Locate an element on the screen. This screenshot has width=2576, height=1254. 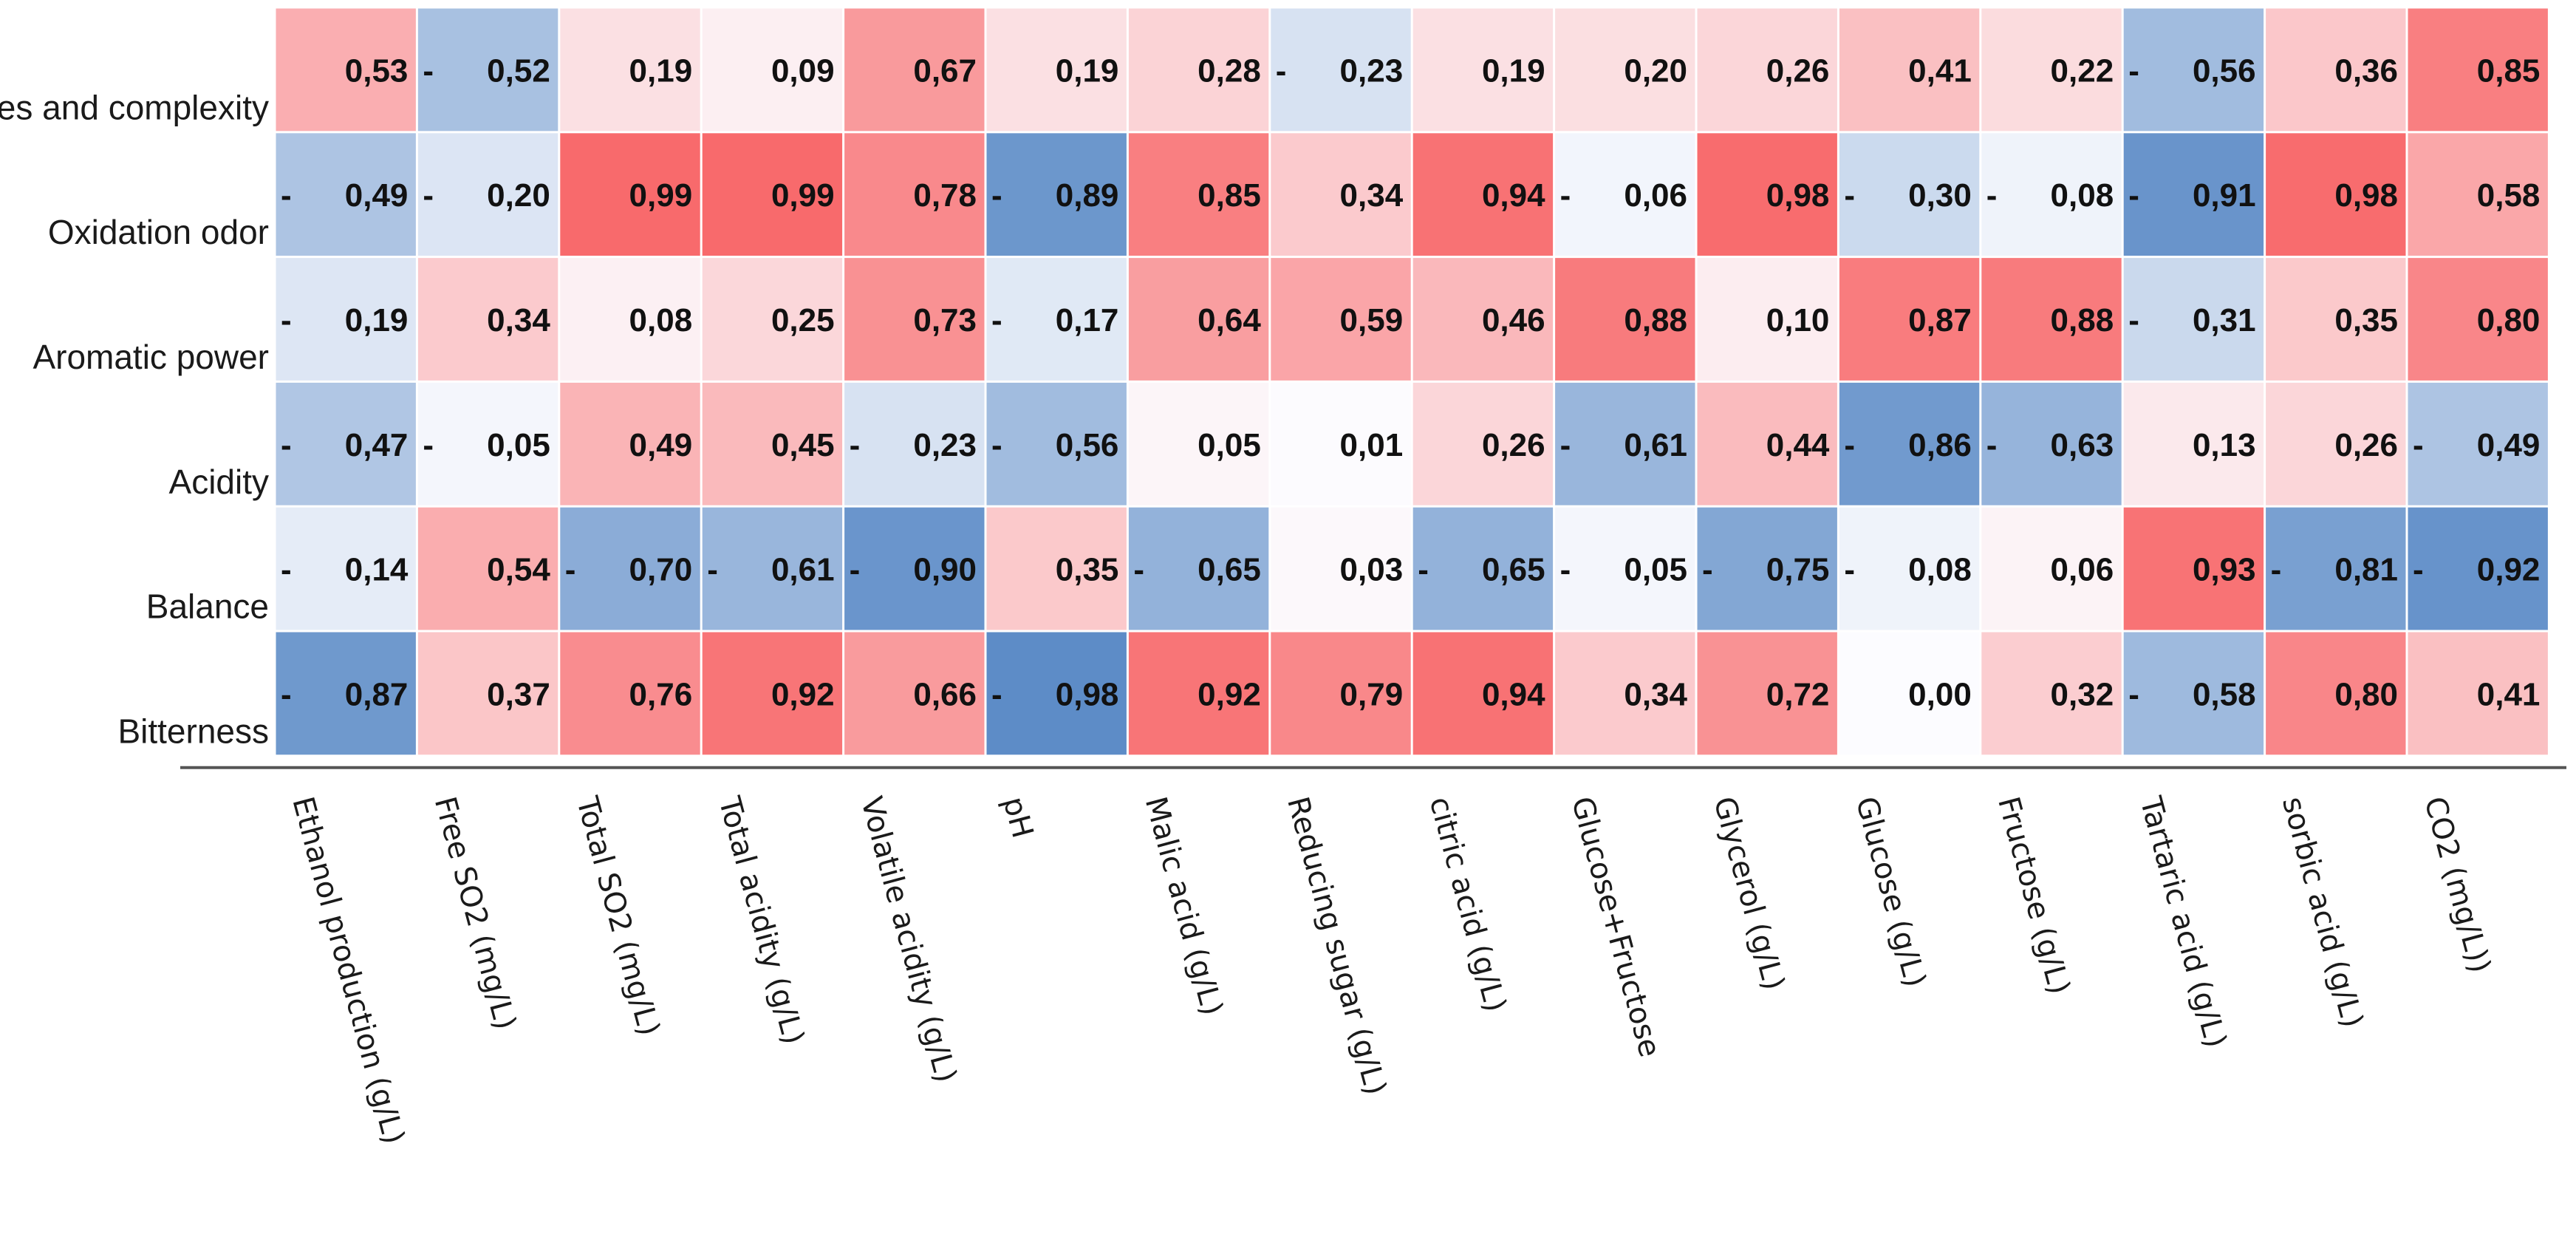
cell-value-label: 0,26 is located at coordinates (1513, 445).